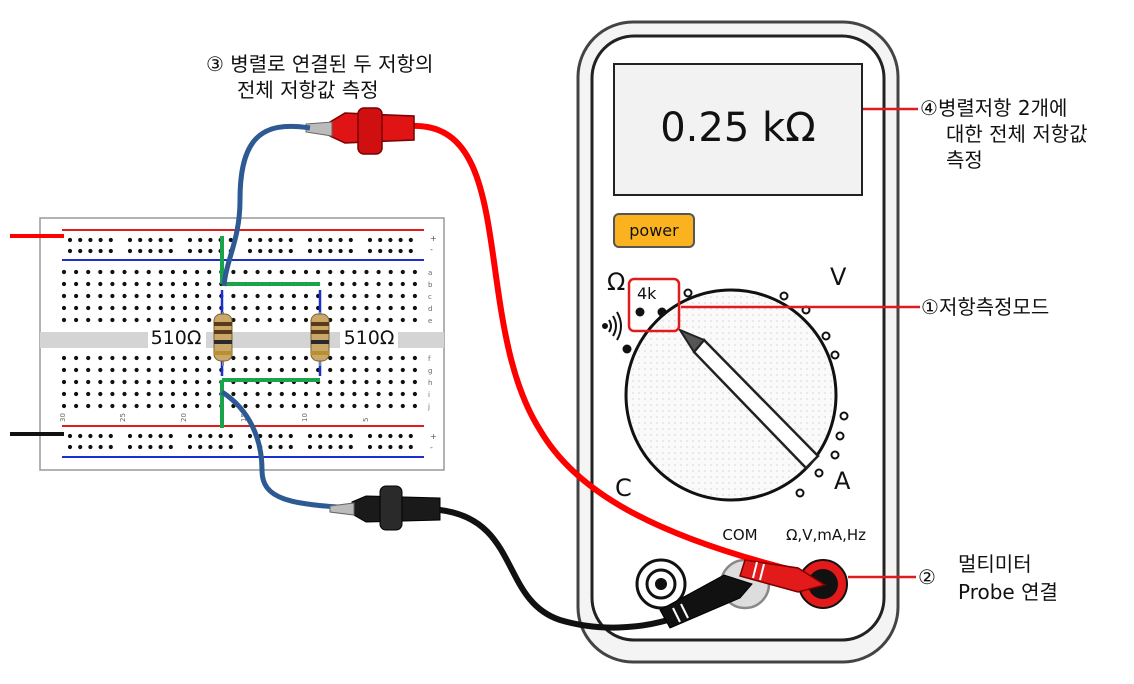 This screenshot has height=684, width=1134. What do you see at coordinates (627, 349) in the screenshot?
I see `dial-dot-continuity` at bounding box center [627, 349].